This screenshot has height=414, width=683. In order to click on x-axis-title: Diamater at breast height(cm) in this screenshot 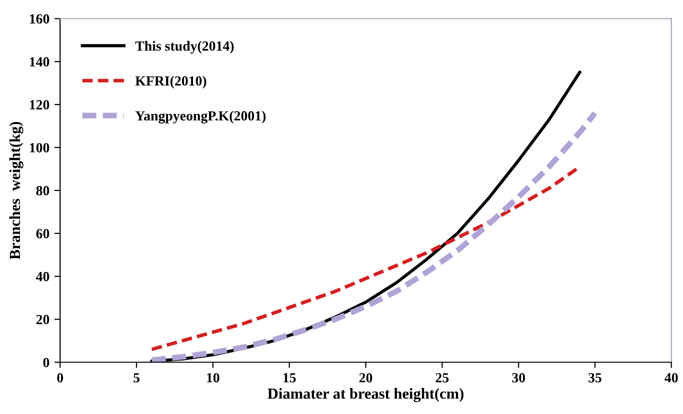, I will do `click(366, 395)`.